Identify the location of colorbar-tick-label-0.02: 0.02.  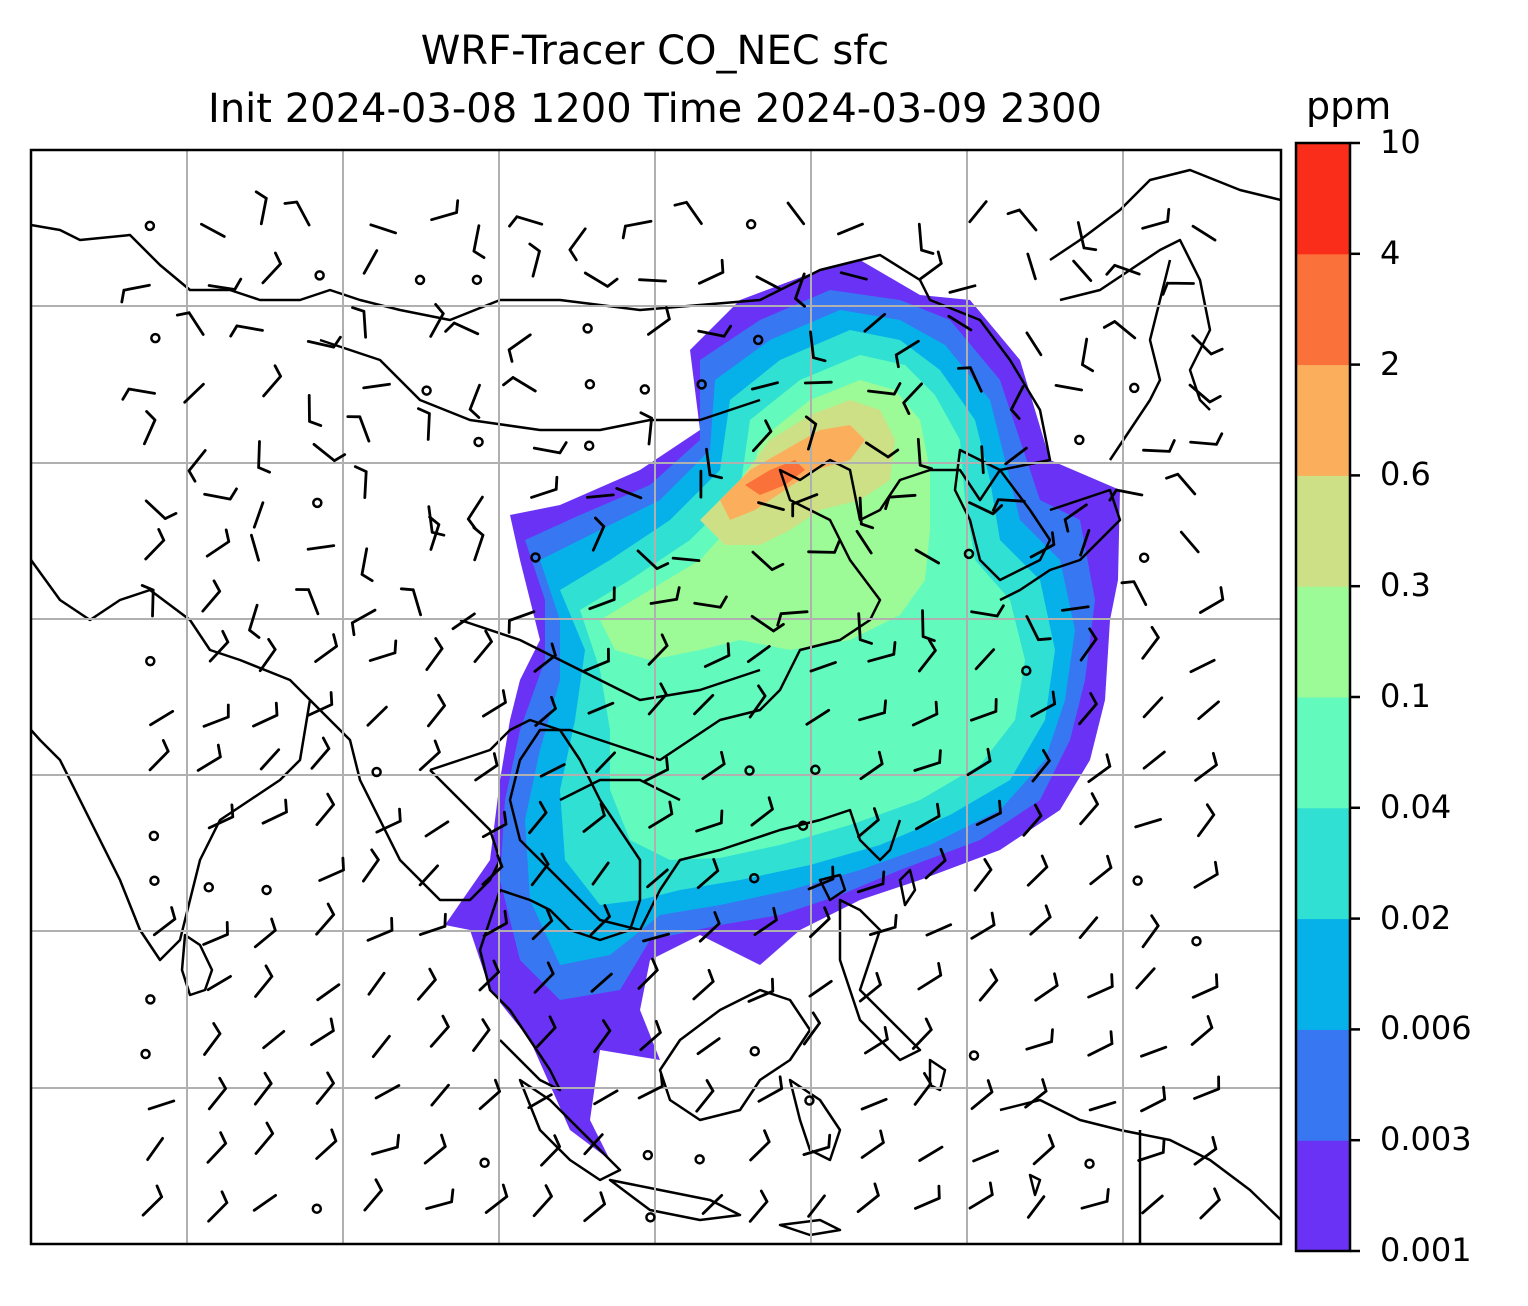
(1416, 917).